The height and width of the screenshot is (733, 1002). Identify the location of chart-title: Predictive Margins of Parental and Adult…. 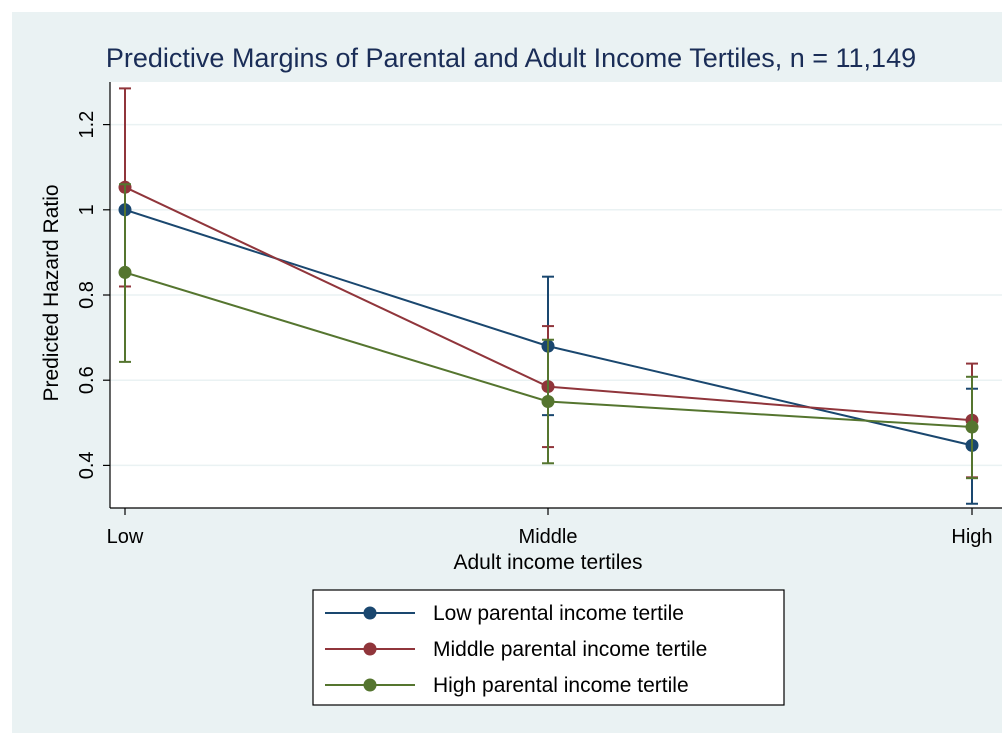
(511, 58).